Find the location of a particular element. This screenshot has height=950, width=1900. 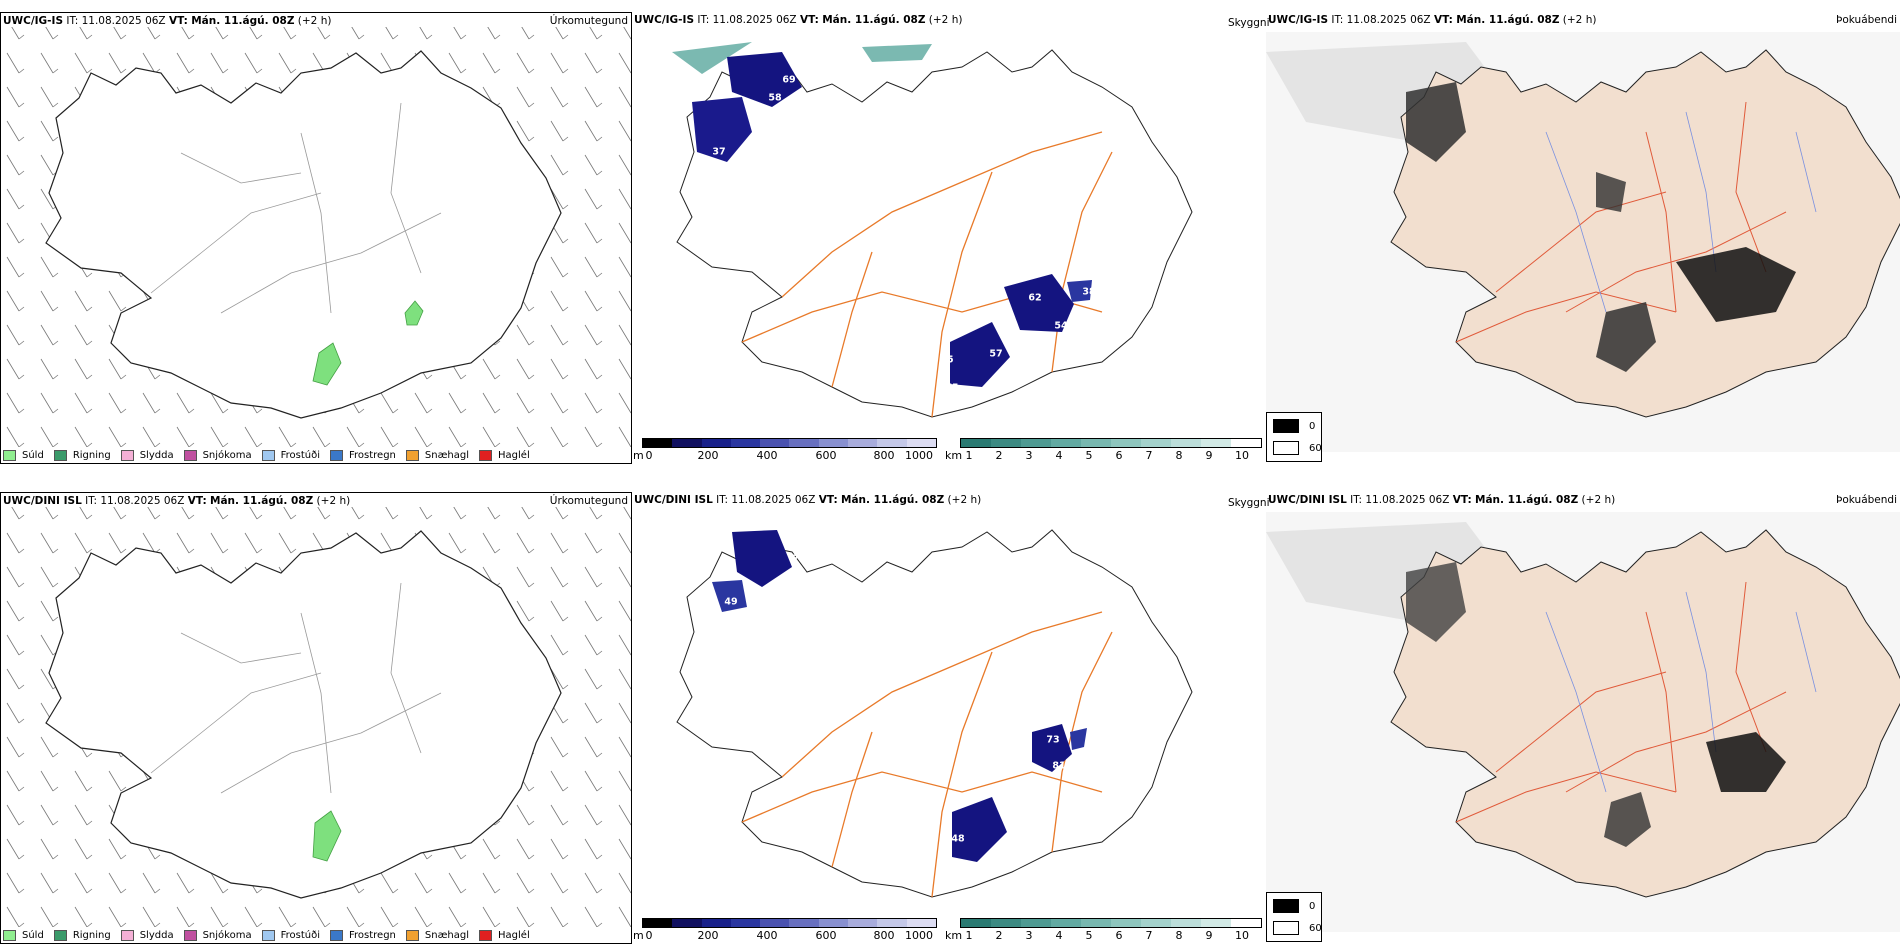

visibility-colorbar: km 1 2 3 4 5 6 7 8 9 10 is located at coordinates (1103, 930).